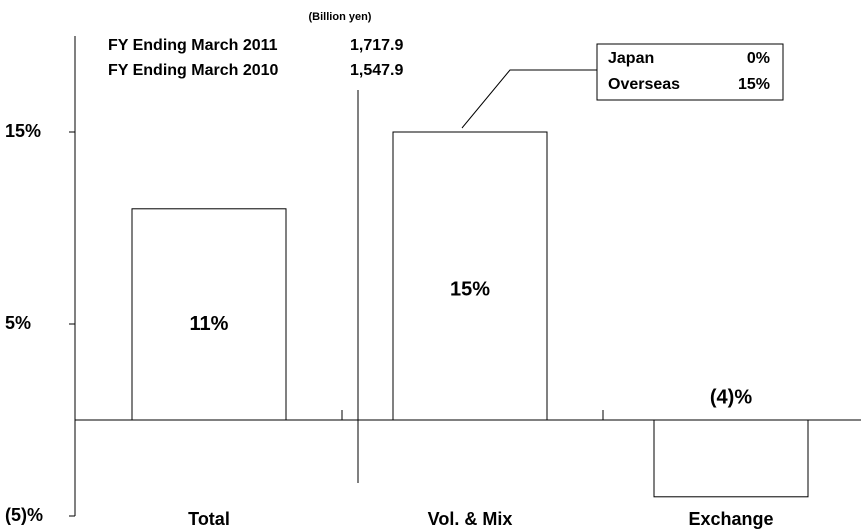 The width and height of the screenshot is (861, 530). Describe the element at coordinates (470, 290) in the screenshot. I see `value-label: 15%` at that location.